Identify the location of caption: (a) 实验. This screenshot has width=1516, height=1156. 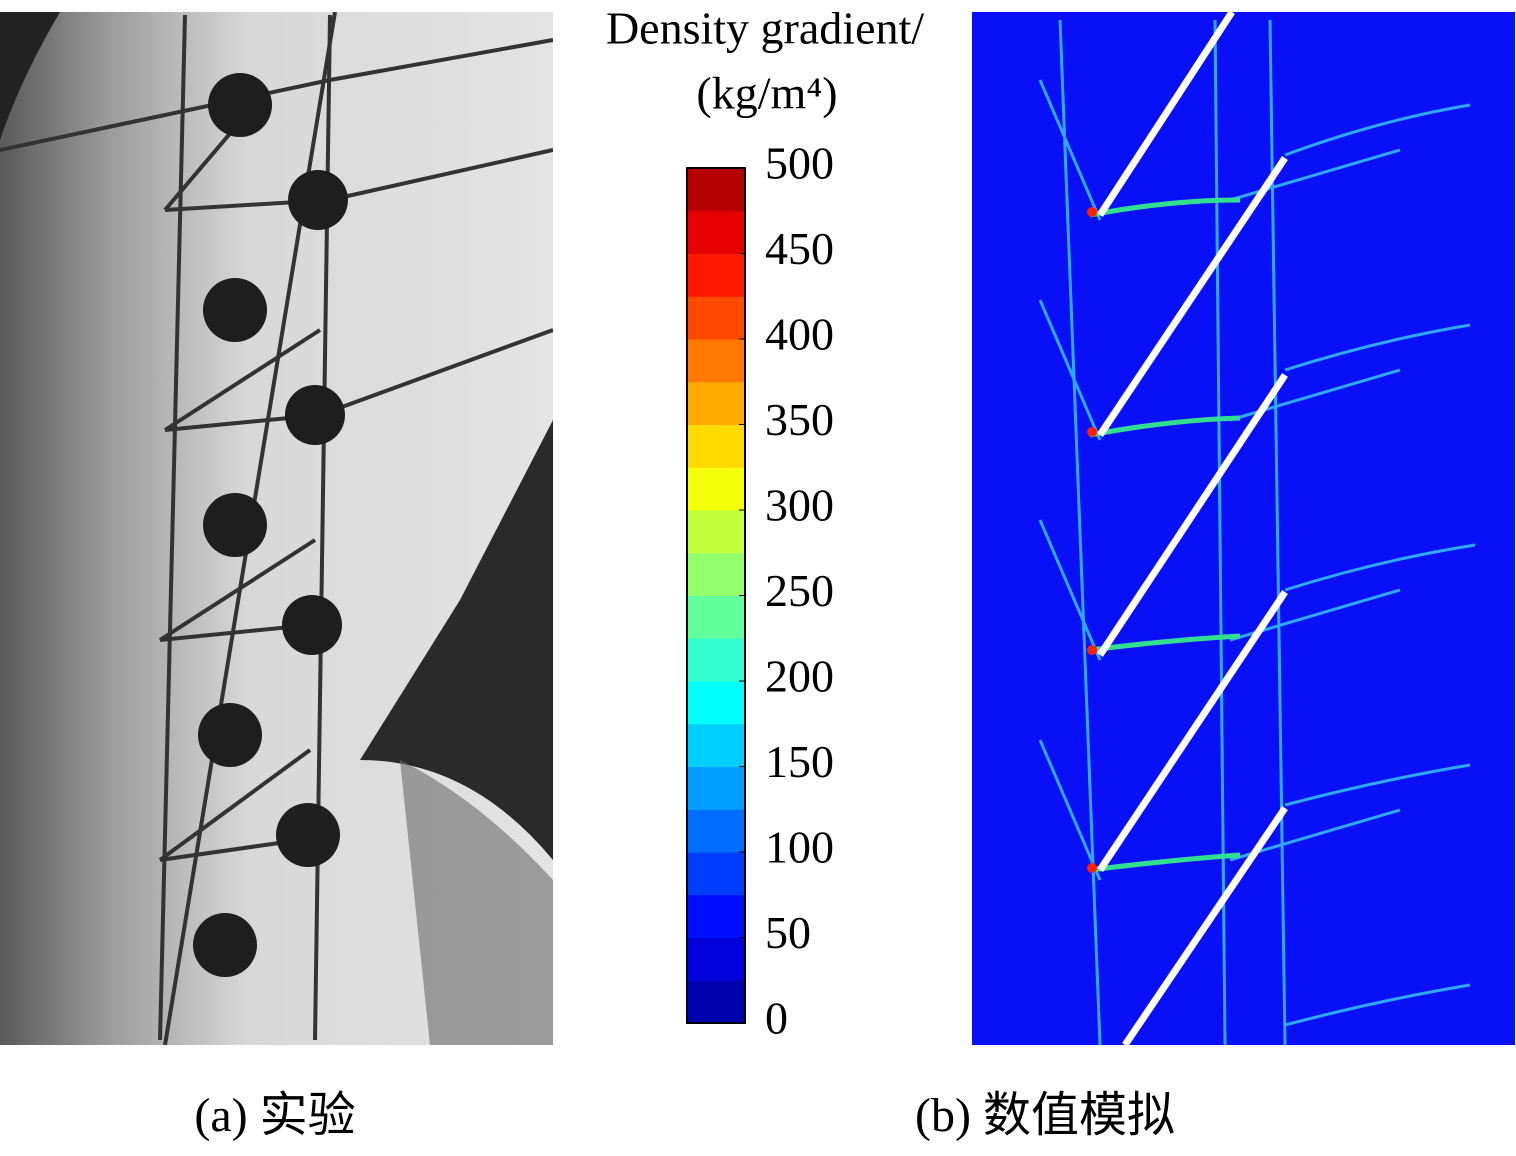
(274, 1115).